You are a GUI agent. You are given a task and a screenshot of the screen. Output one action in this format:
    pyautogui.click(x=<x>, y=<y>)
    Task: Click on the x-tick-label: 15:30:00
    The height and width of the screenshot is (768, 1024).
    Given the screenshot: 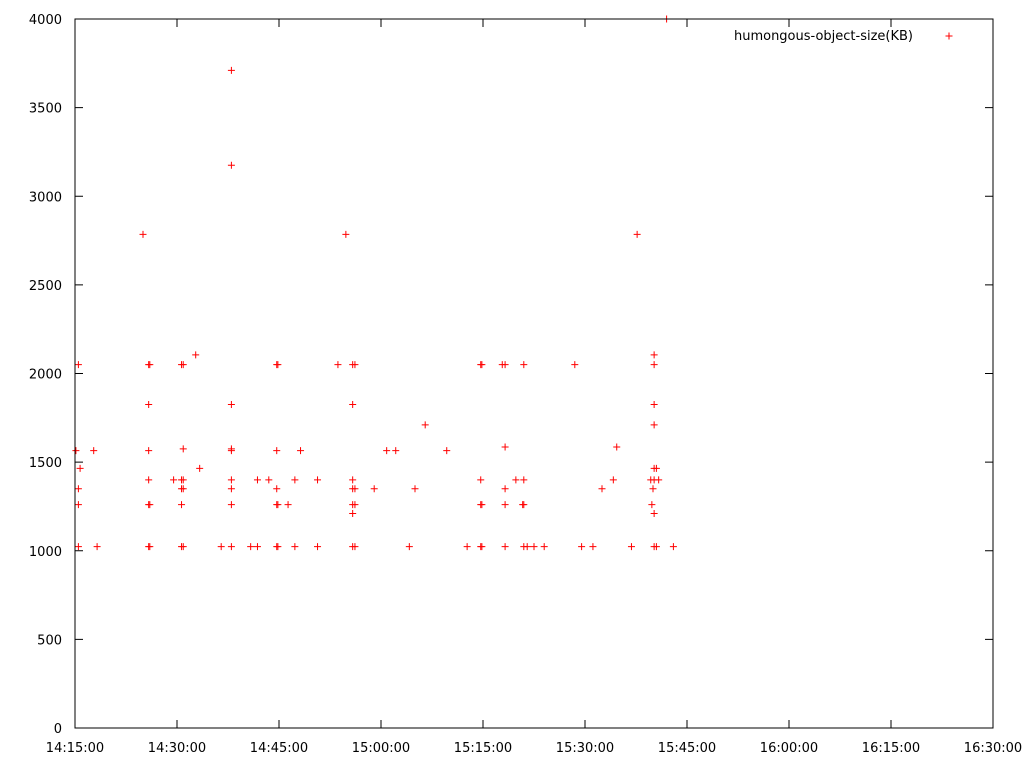 What is the action you would take?
    pyautogui.click(x=585, y=748)
    